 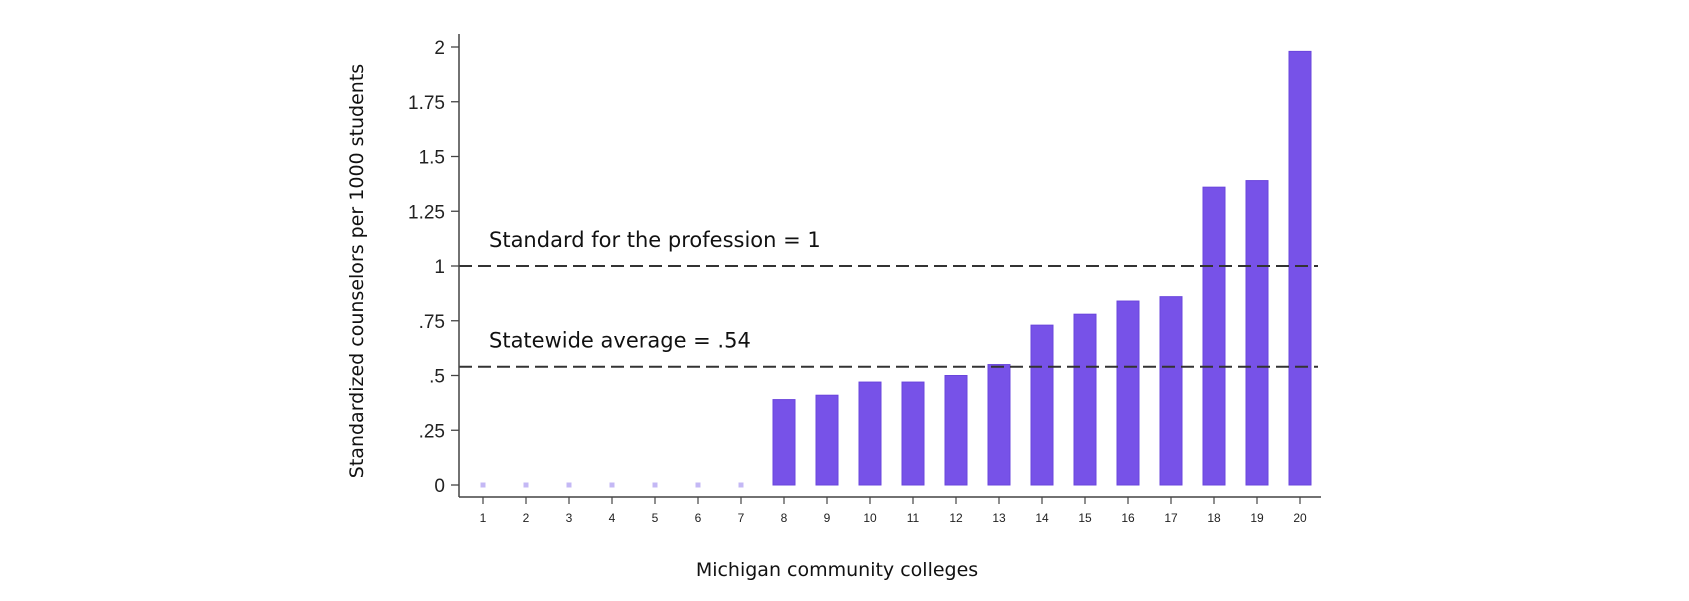 I want to click on y-axis-ticks: 0 .25 .5 .75 1 1.25 1.5 1.75 2, so click(x=433, y=267).